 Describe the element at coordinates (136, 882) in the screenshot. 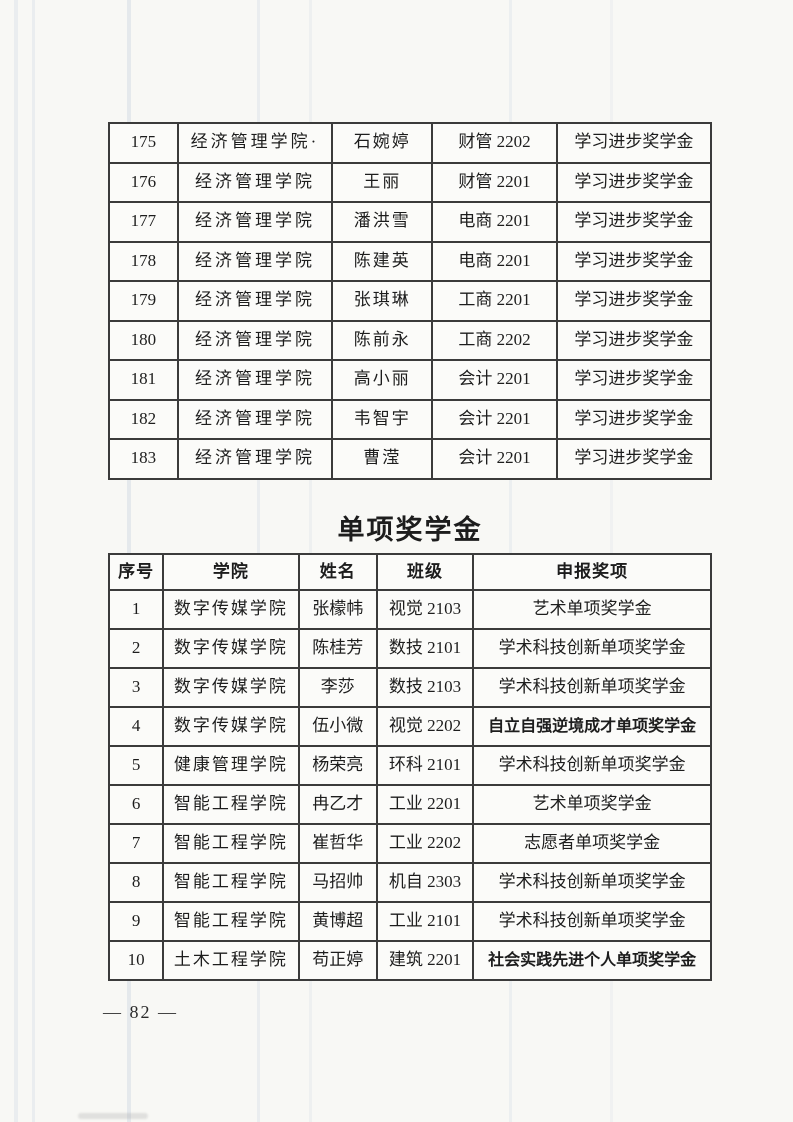

I see `cell-no: 8` at that location.